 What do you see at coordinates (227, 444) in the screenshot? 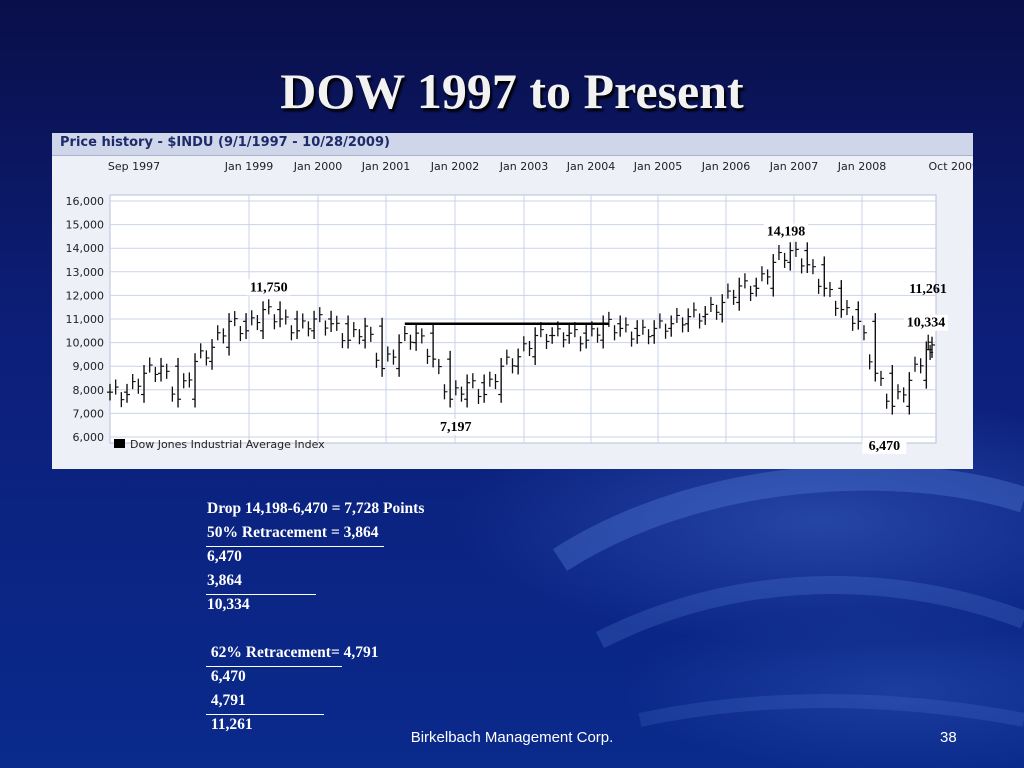
I see `legend-label: Dow Jones Industrial Average Index` at bounding box center [227, 444].